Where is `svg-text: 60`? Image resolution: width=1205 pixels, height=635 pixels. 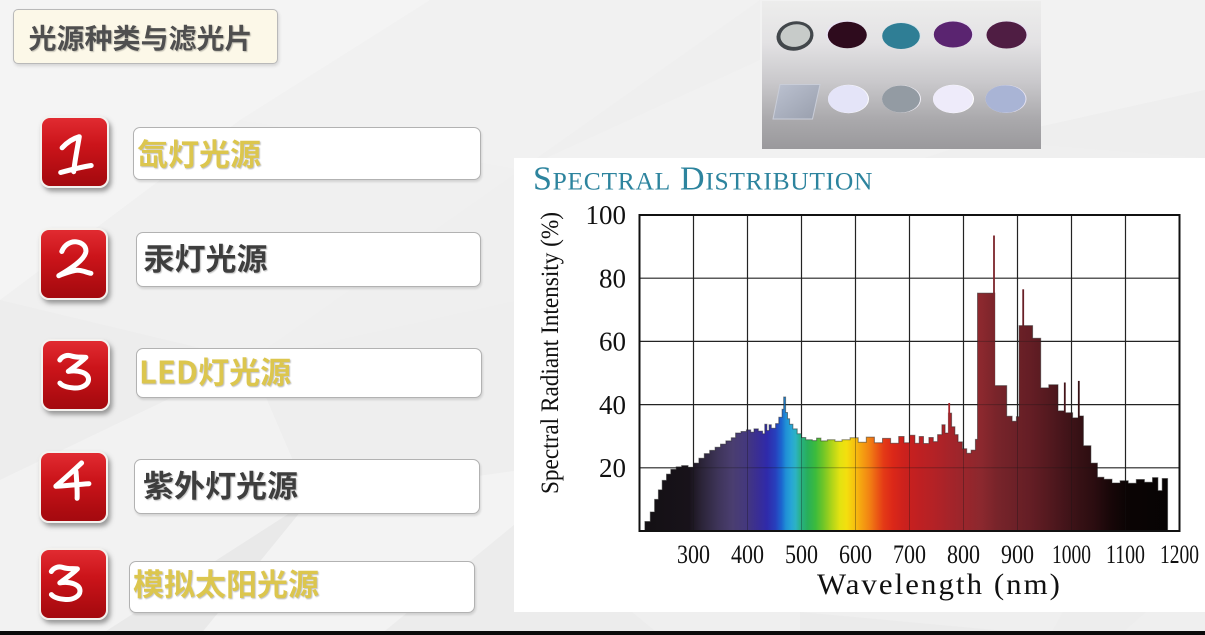
svg-text: 60 is located at coordinates (612, 342).